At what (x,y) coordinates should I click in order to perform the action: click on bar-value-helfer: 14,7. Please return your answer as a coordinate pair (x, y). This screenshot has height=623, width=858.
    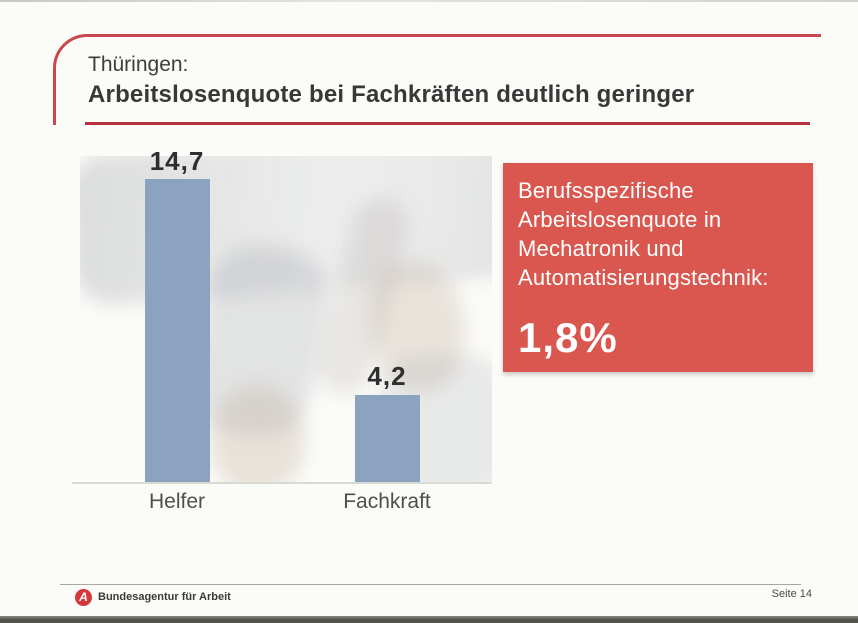
    Looking at the image, I should click on (177, 161).